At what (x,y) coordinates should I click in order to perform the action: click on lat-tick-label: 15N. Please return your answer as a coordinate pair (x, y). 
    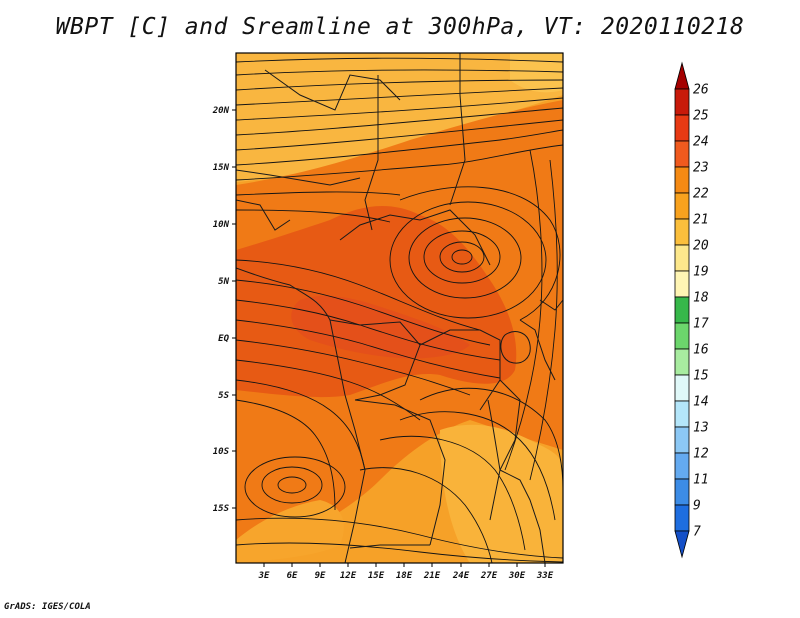
    Looking at the image, I should click on (221, 168).